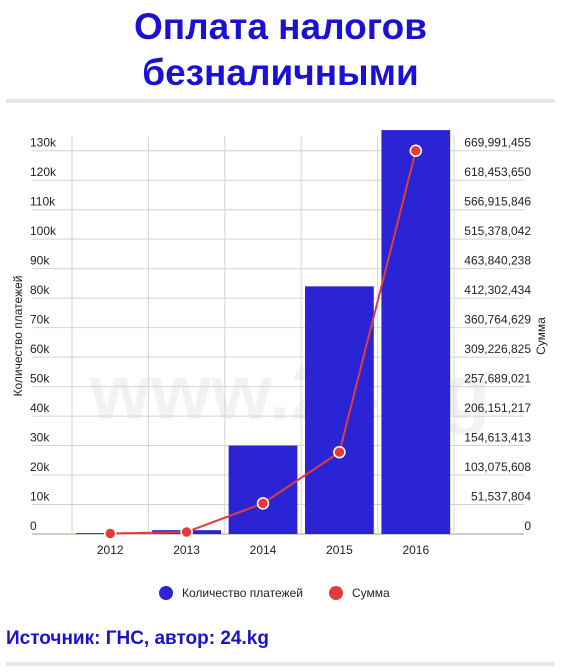 Image resolution: width=561 pixels, height=672 pixels. Describe the element at coordinates (541, 336) in the screenshot. I see `y2-axis-label: Сумма` at that location.